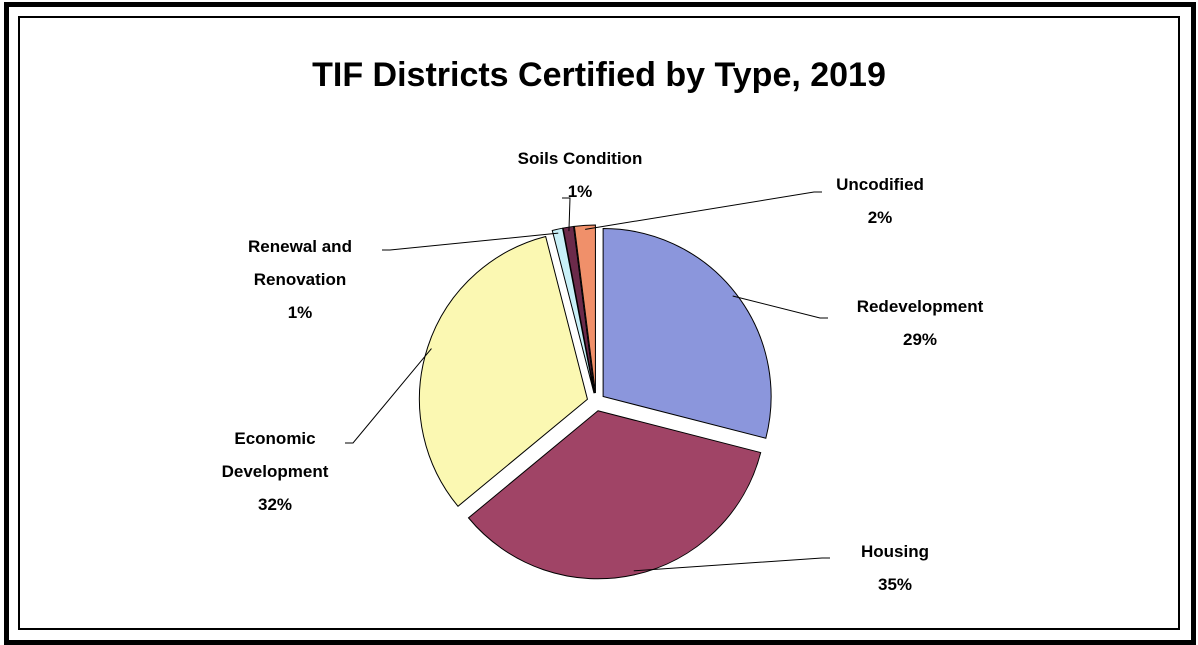 Image resolution: width=1198 pixels, height=645 pixels. Describe the element at coordinates (895, 584) in the screenshot. I see `value-label: 35%` at that location.